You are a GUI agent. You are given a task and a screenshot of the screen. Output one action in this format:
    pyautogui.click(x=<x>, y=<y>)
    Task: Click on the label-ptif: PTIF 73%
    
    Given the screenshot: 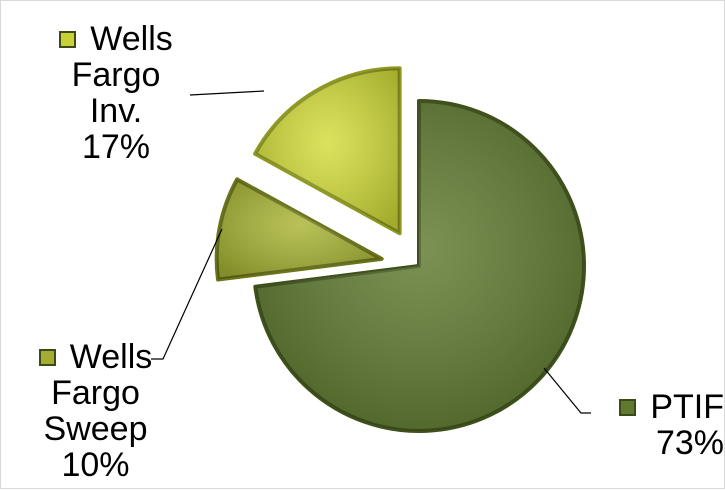 What is the action you would take?
    pyautogui.click(x=660, y=425)
    